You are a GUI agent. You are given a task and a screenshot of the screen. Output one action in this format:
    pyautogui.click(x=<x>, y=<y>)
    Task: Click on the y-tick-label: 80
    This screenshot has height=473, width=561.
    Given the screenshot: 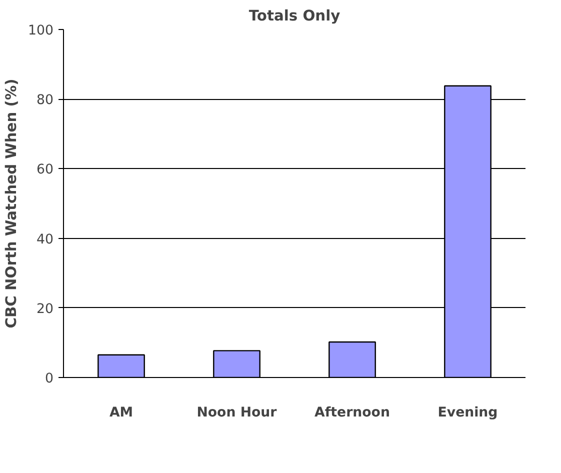 What is the action you would take?
    pyautogui.click(x=45, y=100)
    